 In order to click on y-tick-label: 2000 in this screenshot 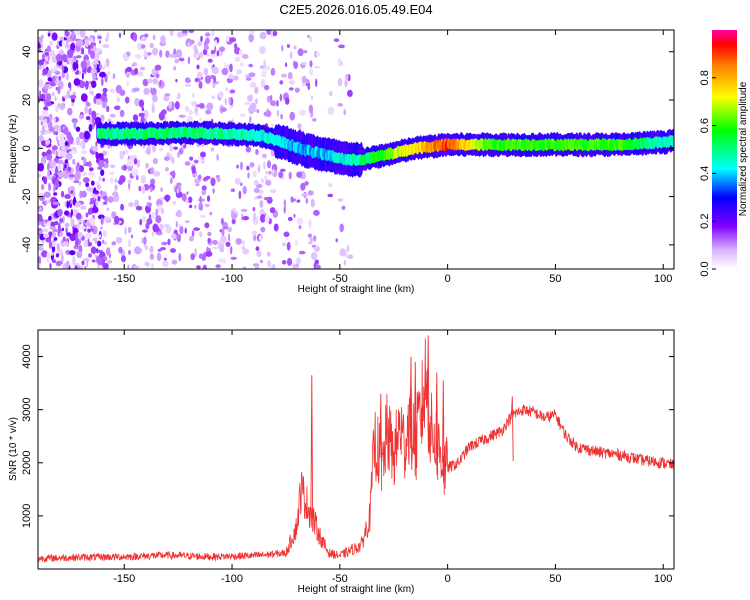, I will do `click(27, 463)`.